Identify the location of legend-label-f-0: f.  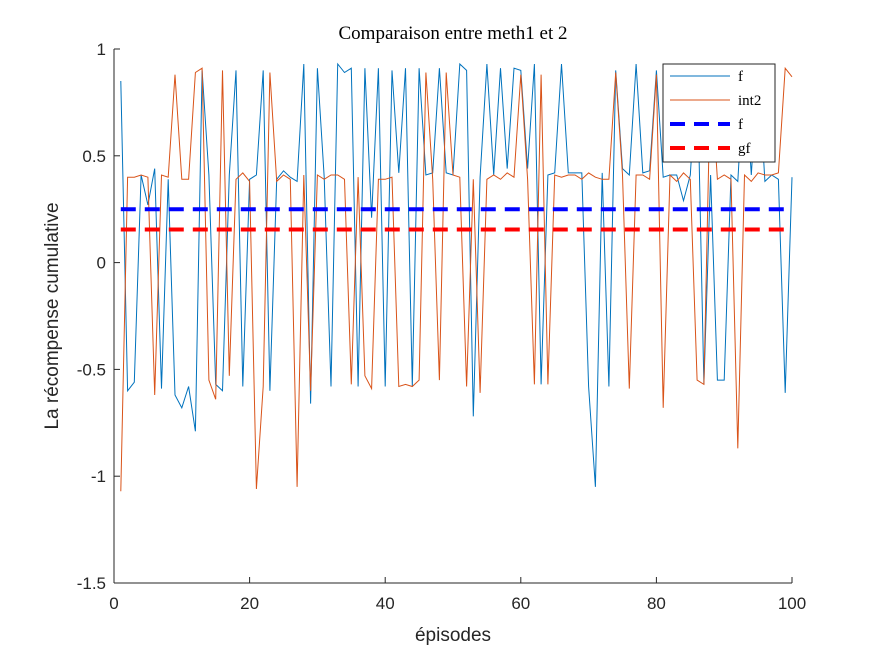
(740, 77).